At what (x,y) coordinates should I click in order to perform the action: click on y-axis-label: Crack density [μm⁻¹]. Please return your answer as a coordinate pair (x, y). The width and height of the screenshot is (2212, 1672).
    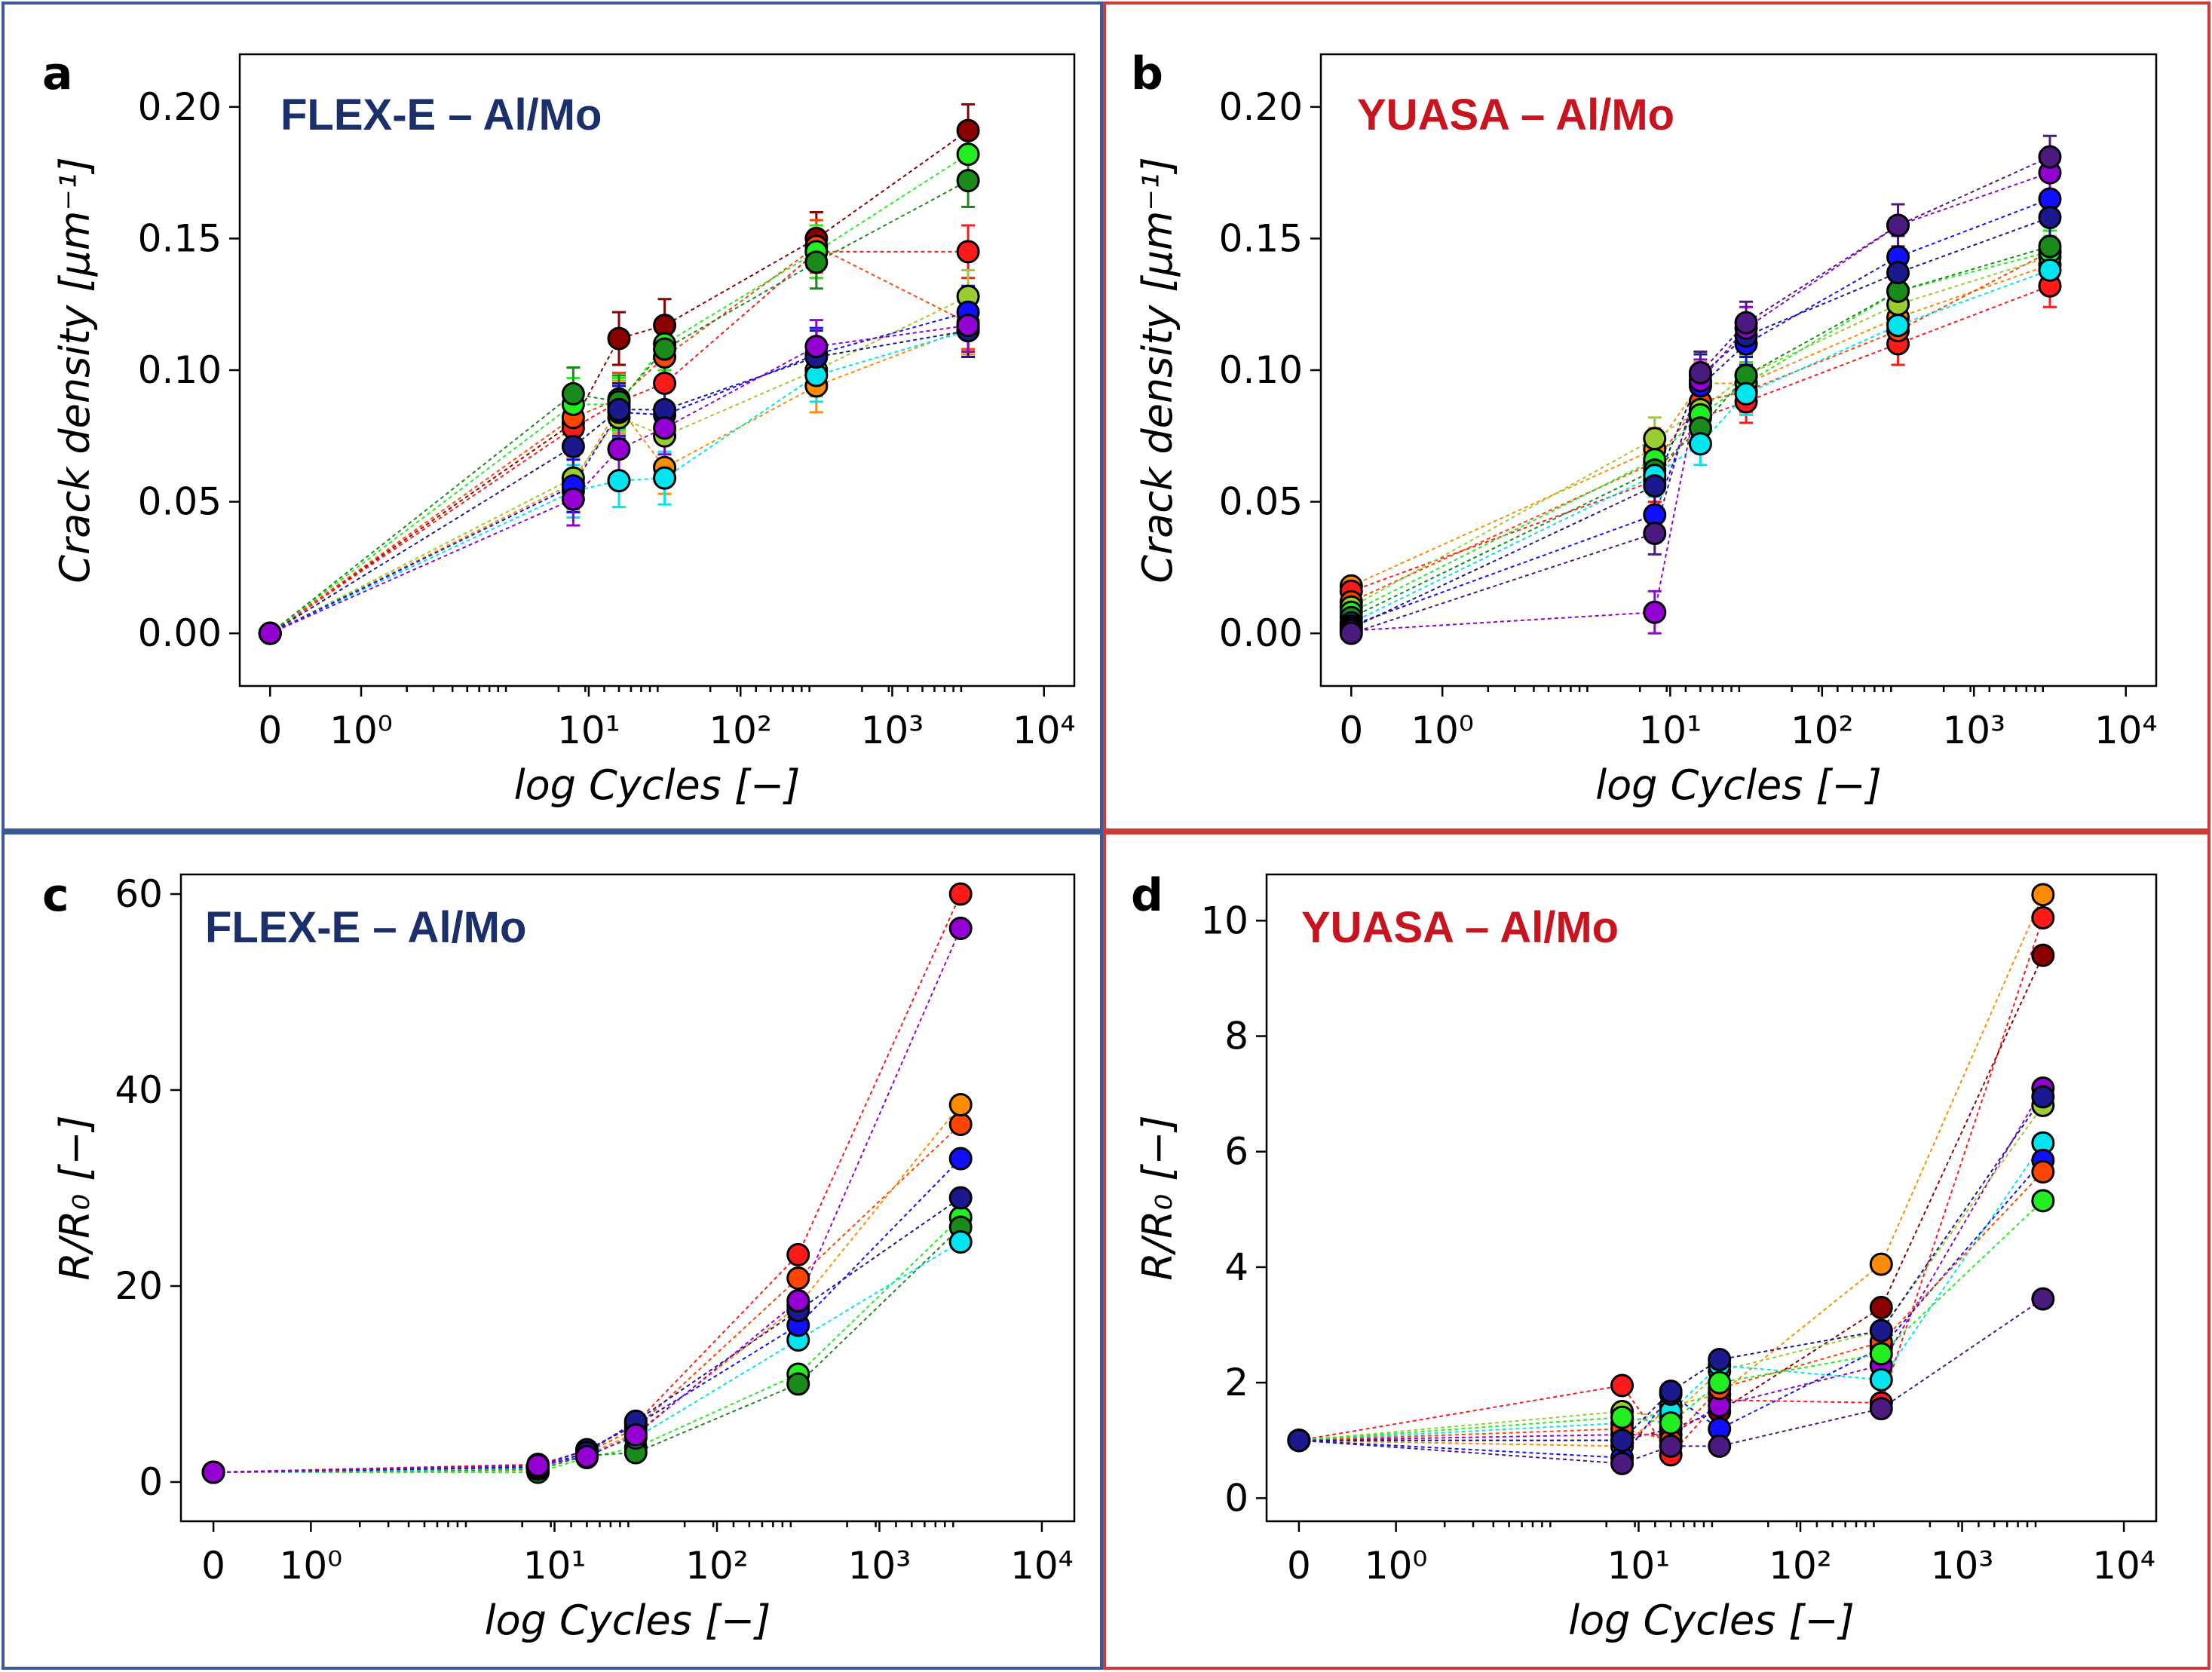
    Looking at the image, I should click on (1157, 370).